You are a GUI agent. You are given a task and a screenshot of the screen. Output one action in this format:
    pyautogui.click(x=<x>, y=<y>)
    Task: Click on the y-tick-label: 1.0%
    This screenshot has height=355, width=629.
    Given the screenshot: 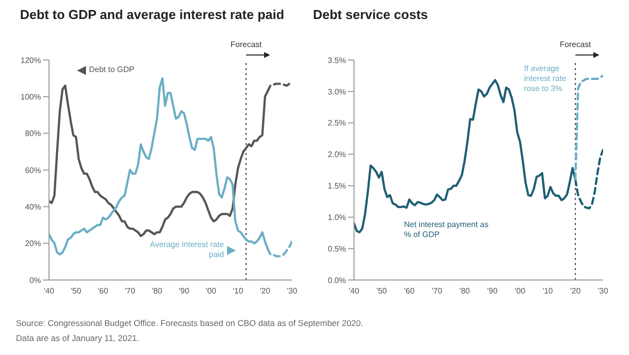 What is the action you would take?
    pyautogui.click(x=337, y=217)
    